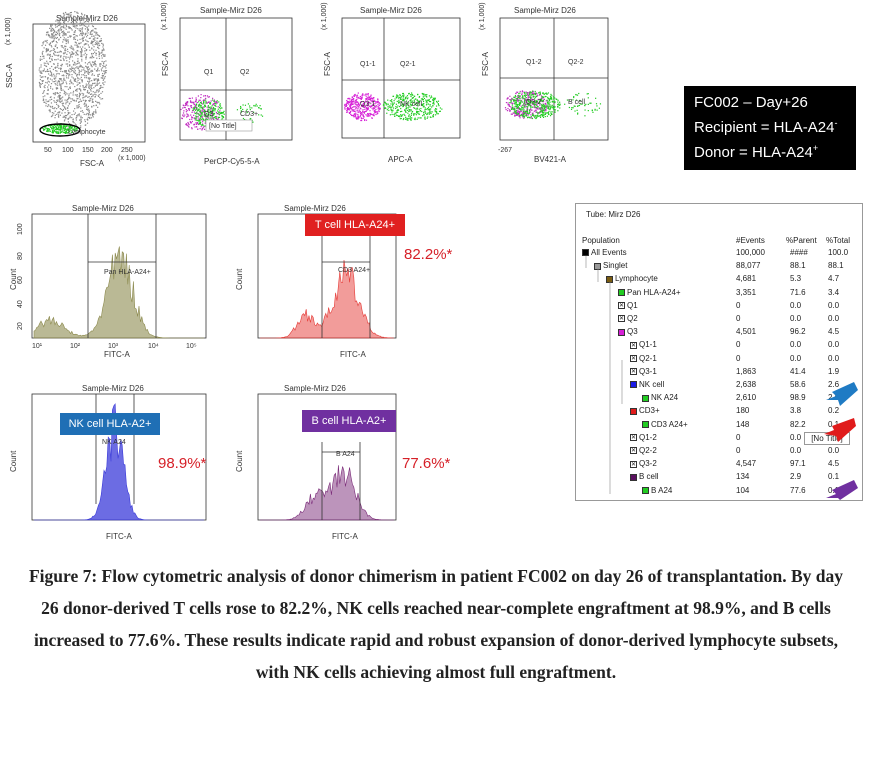 Image resolution: width=872 pixels, height=770 pixels. I want to click on axis-ylabel: FSC-A, so click(165, 63).